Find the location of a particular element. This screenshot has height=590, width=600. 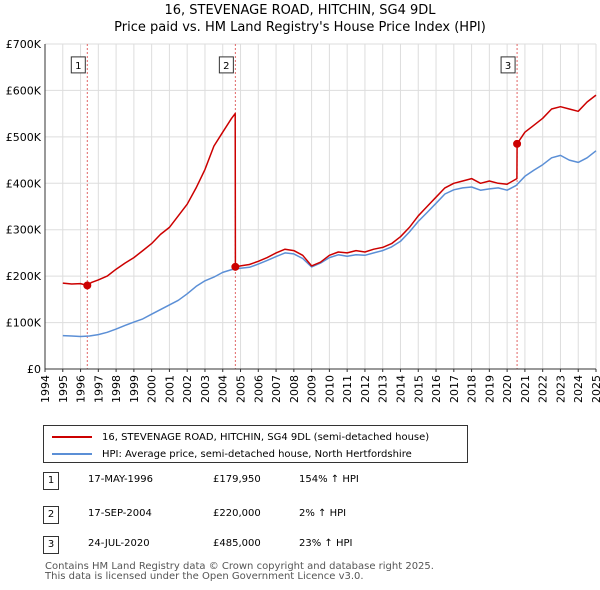

x-tick-label: 2013 is located at coordinates (383, 389).